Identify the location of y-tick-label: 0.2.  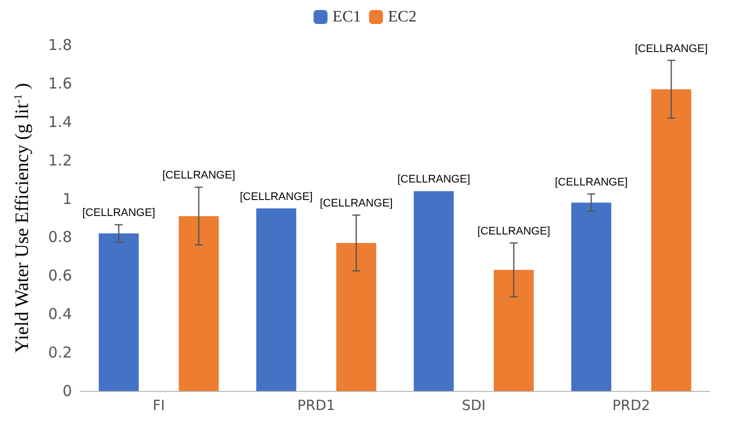
(60, 353).